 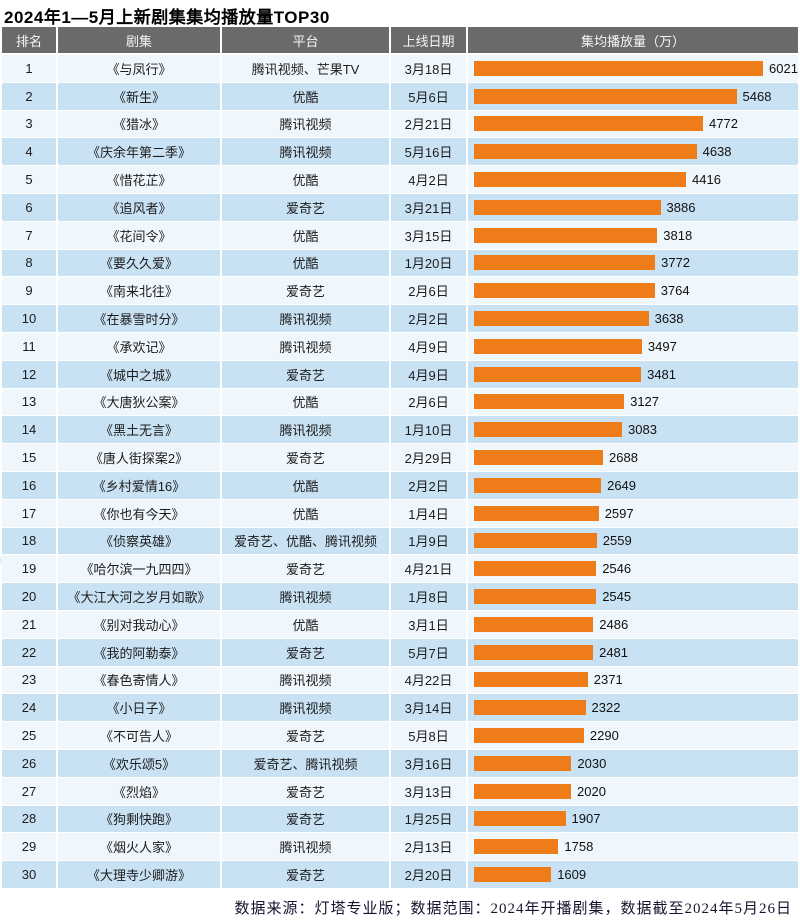 What do you see at coordinates (428, 847) in the screenshot?
I see `date-cell: 2月13日` at bounding box center [428, 847].